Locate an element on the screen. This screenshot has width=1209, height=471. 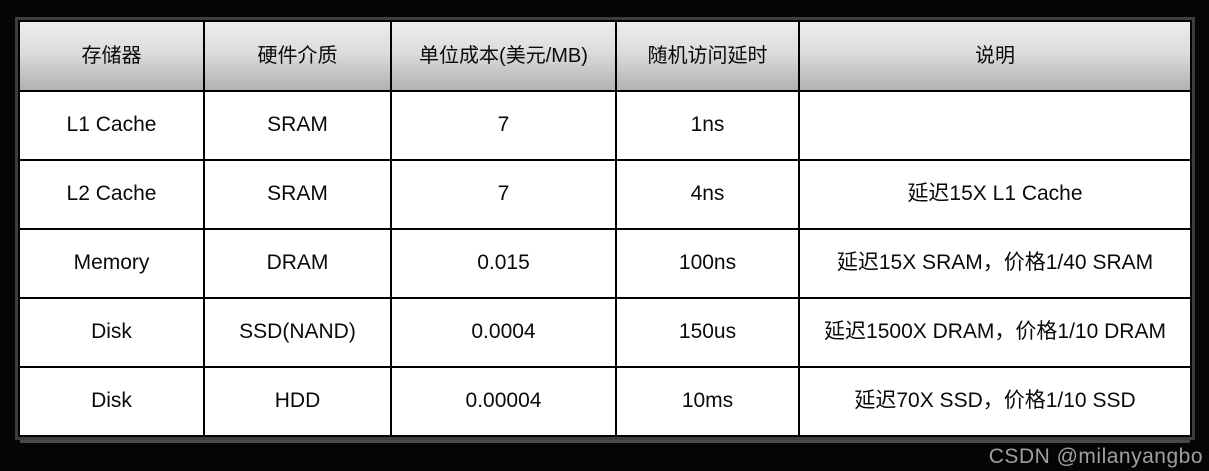
table-row: Disk HDD 0.00004 10ms 延迟70X SSD，价格1/10 SSD is located at coordinates (605, 401).